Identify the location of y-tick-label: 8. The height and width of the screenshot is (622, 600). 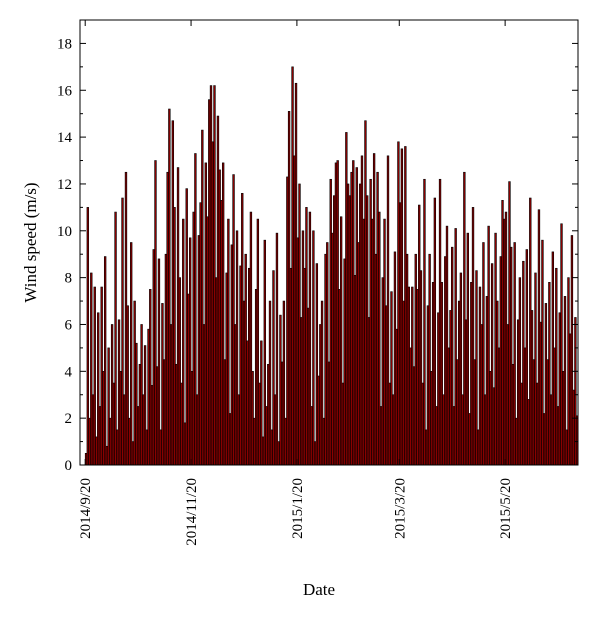
(69, 279).